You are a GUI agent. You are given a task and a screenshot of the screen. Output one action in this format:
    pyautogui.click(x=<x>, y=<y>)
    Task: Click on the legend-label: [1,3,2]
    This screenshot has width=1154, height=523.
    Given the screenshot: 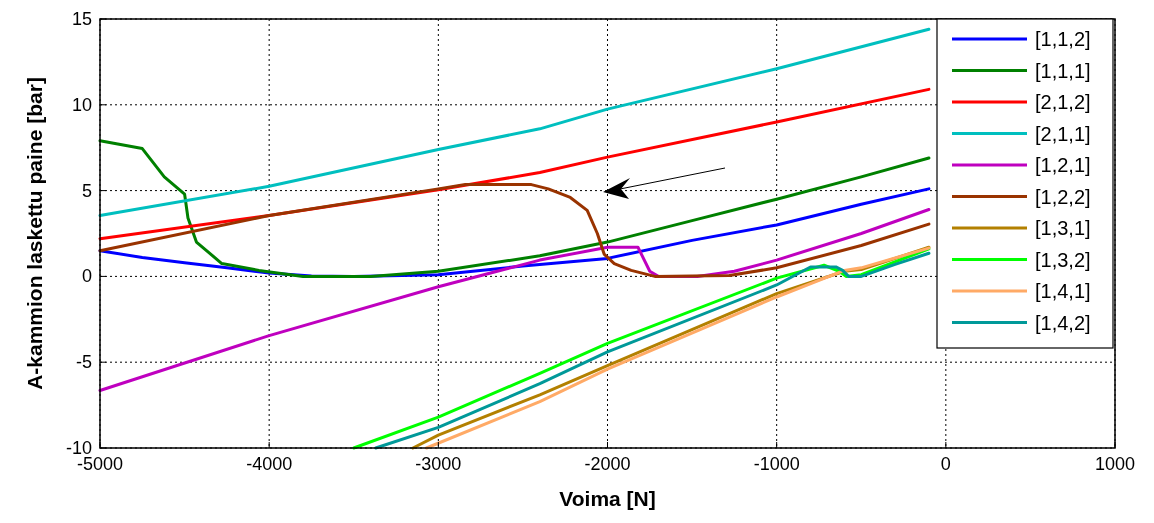 What is the action you would take?
    pyautogui.click(x=1063, y=259)
    